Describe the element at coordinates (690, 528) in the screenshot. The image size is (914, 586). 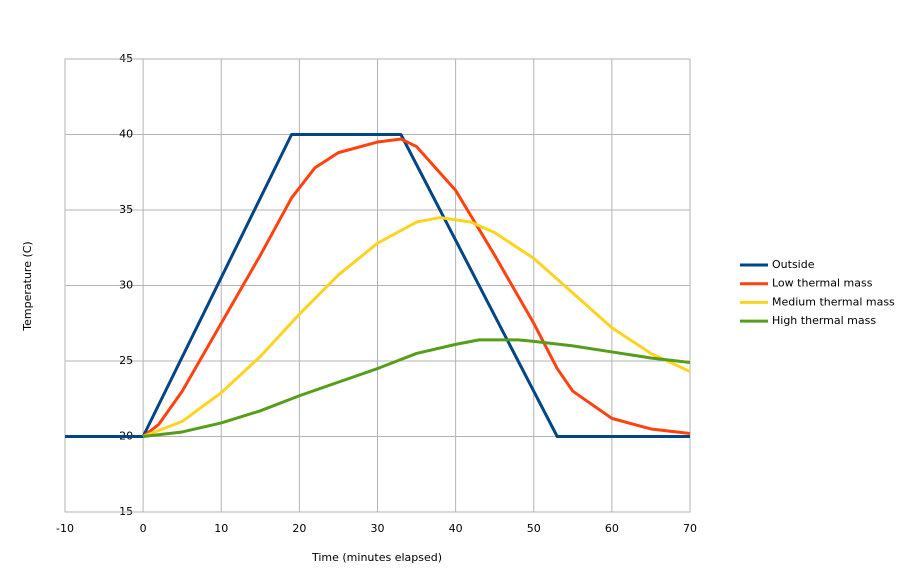
I see `x-tick-label: 70` at that location.